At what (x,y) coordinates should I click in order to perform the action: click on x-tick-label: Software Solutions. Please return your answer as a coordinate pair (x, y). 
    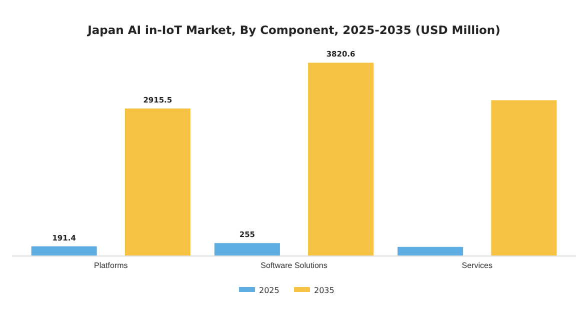
    Looking at the image, I should click on (294, 265).